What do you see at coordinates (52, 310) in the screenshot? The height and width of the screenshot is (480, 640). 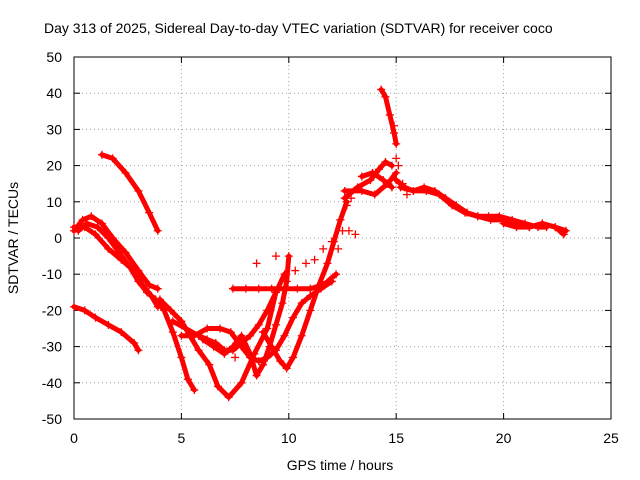 I see `y-tick-label: -20` at bounding box center [52, 310].